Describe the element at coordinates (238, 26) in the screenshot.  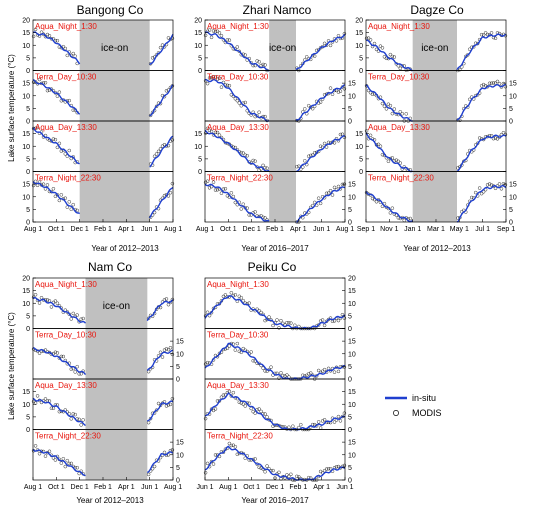
I see `panel-label: Aqua_Night_1:30` at that location.